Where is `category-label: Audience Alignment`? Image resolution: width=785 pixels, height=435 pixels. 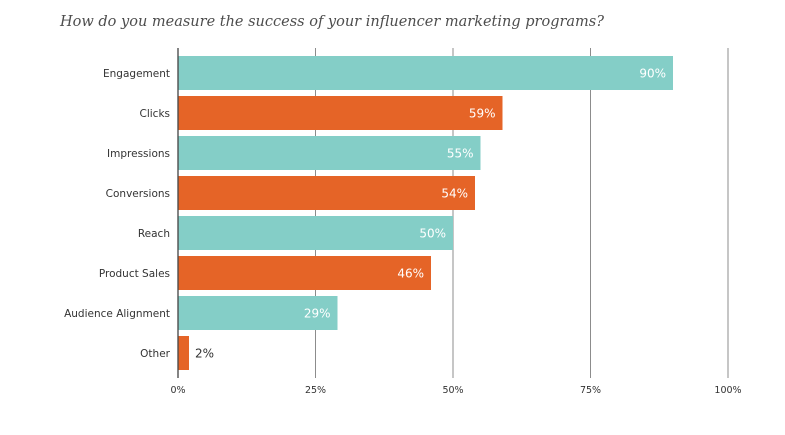
category-label: Audience Alignment is located at coordinates (117, 314).